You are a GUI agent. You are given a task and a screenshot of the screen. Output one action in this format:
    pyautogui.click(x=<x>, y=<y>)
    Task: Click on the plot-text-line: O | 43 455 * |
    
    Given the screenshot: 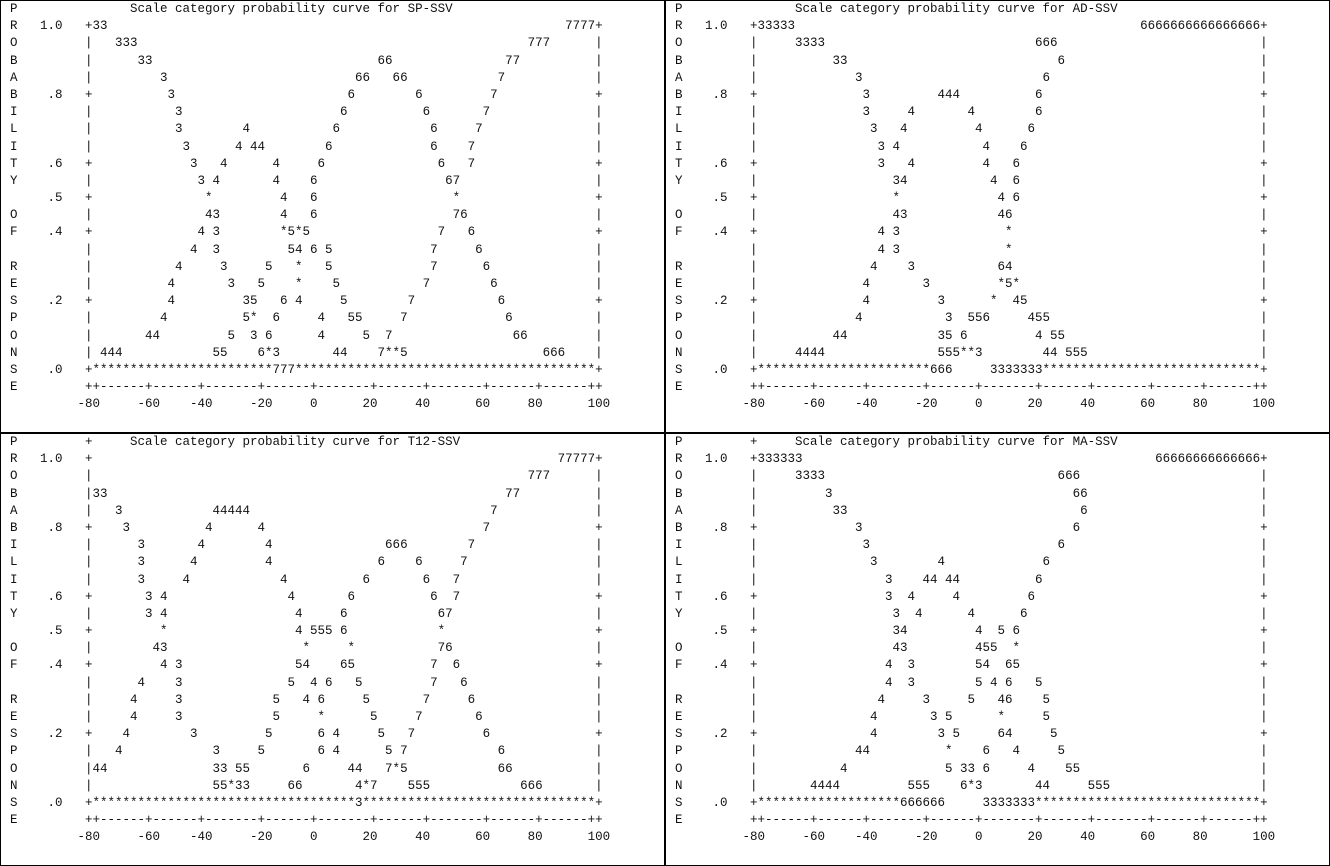 What is the action you would take?
    pyautogui.click(x=971, y=648)
    